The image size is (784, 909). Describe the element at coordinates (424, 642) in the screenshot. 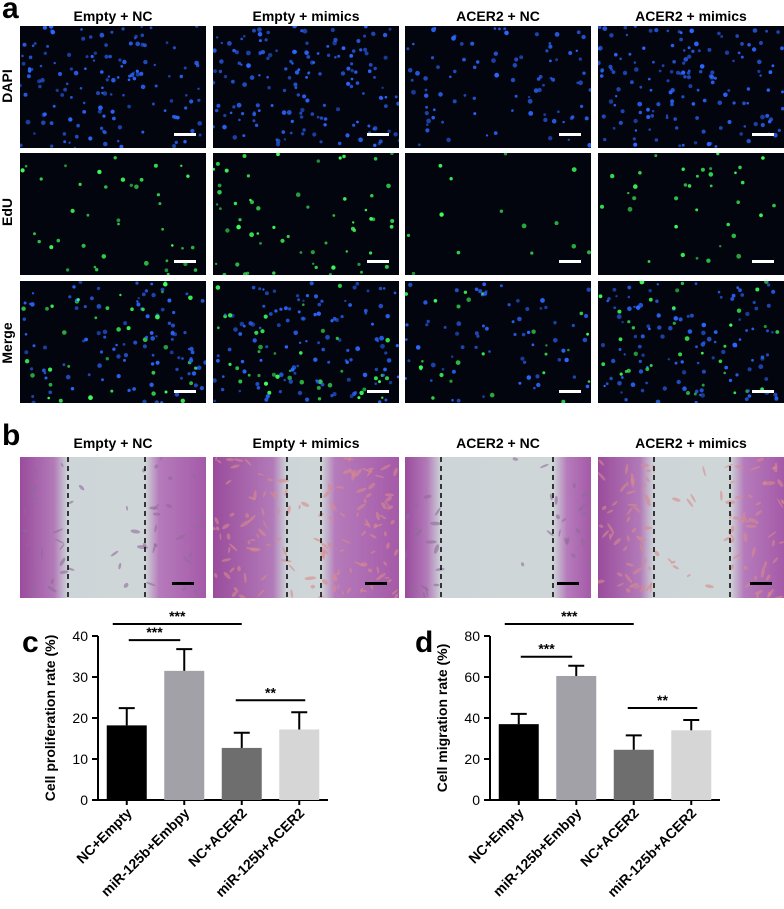

I see `panel-label-d: d` at that location.